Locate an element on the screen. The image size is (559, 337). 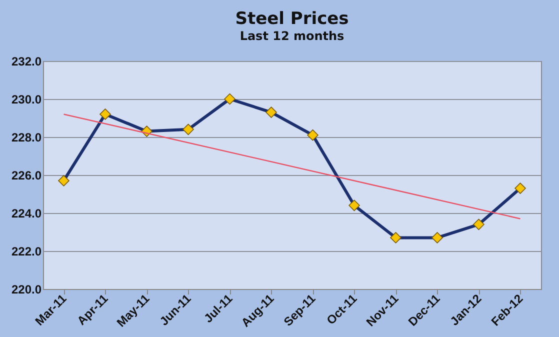
y-tick-label: 220.0 is located at coordinates (26, 289).